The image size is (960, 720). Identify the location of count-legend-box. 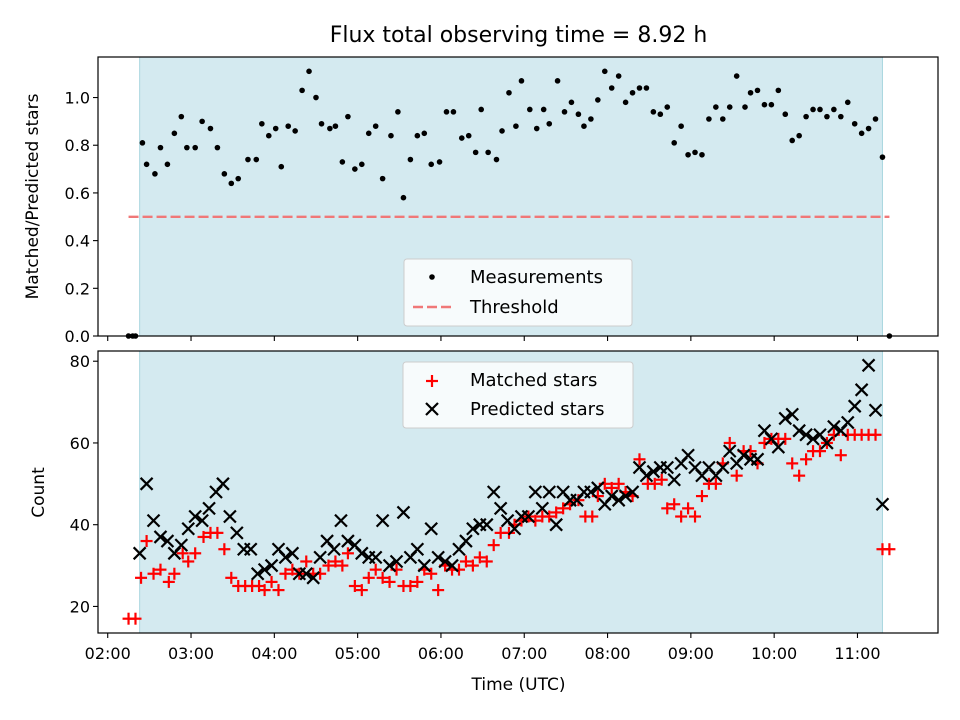
(518, 395).